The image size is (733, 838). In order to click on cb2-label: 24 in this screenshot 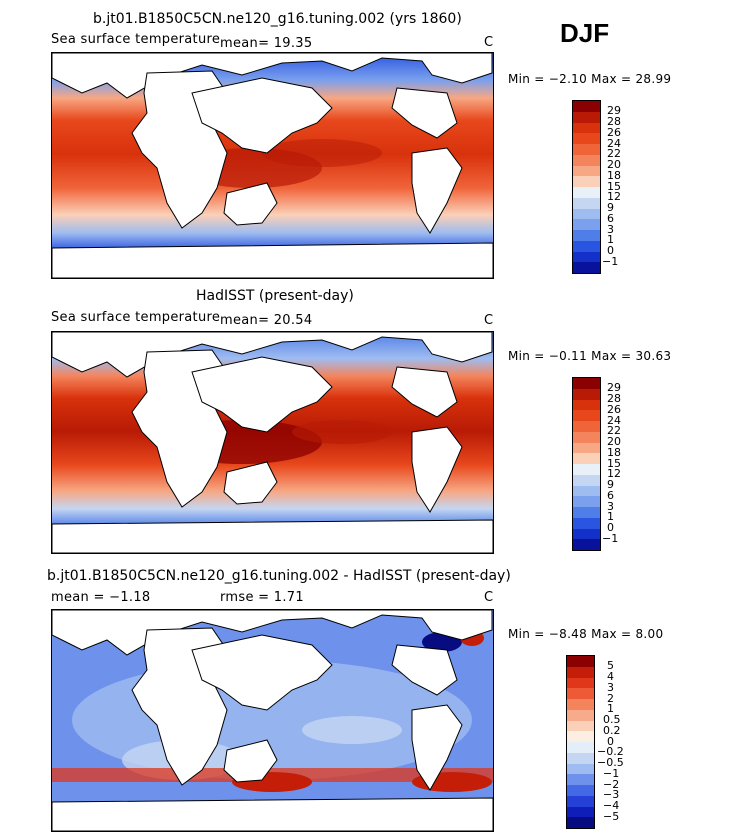, I will do `click(614, 420)`.